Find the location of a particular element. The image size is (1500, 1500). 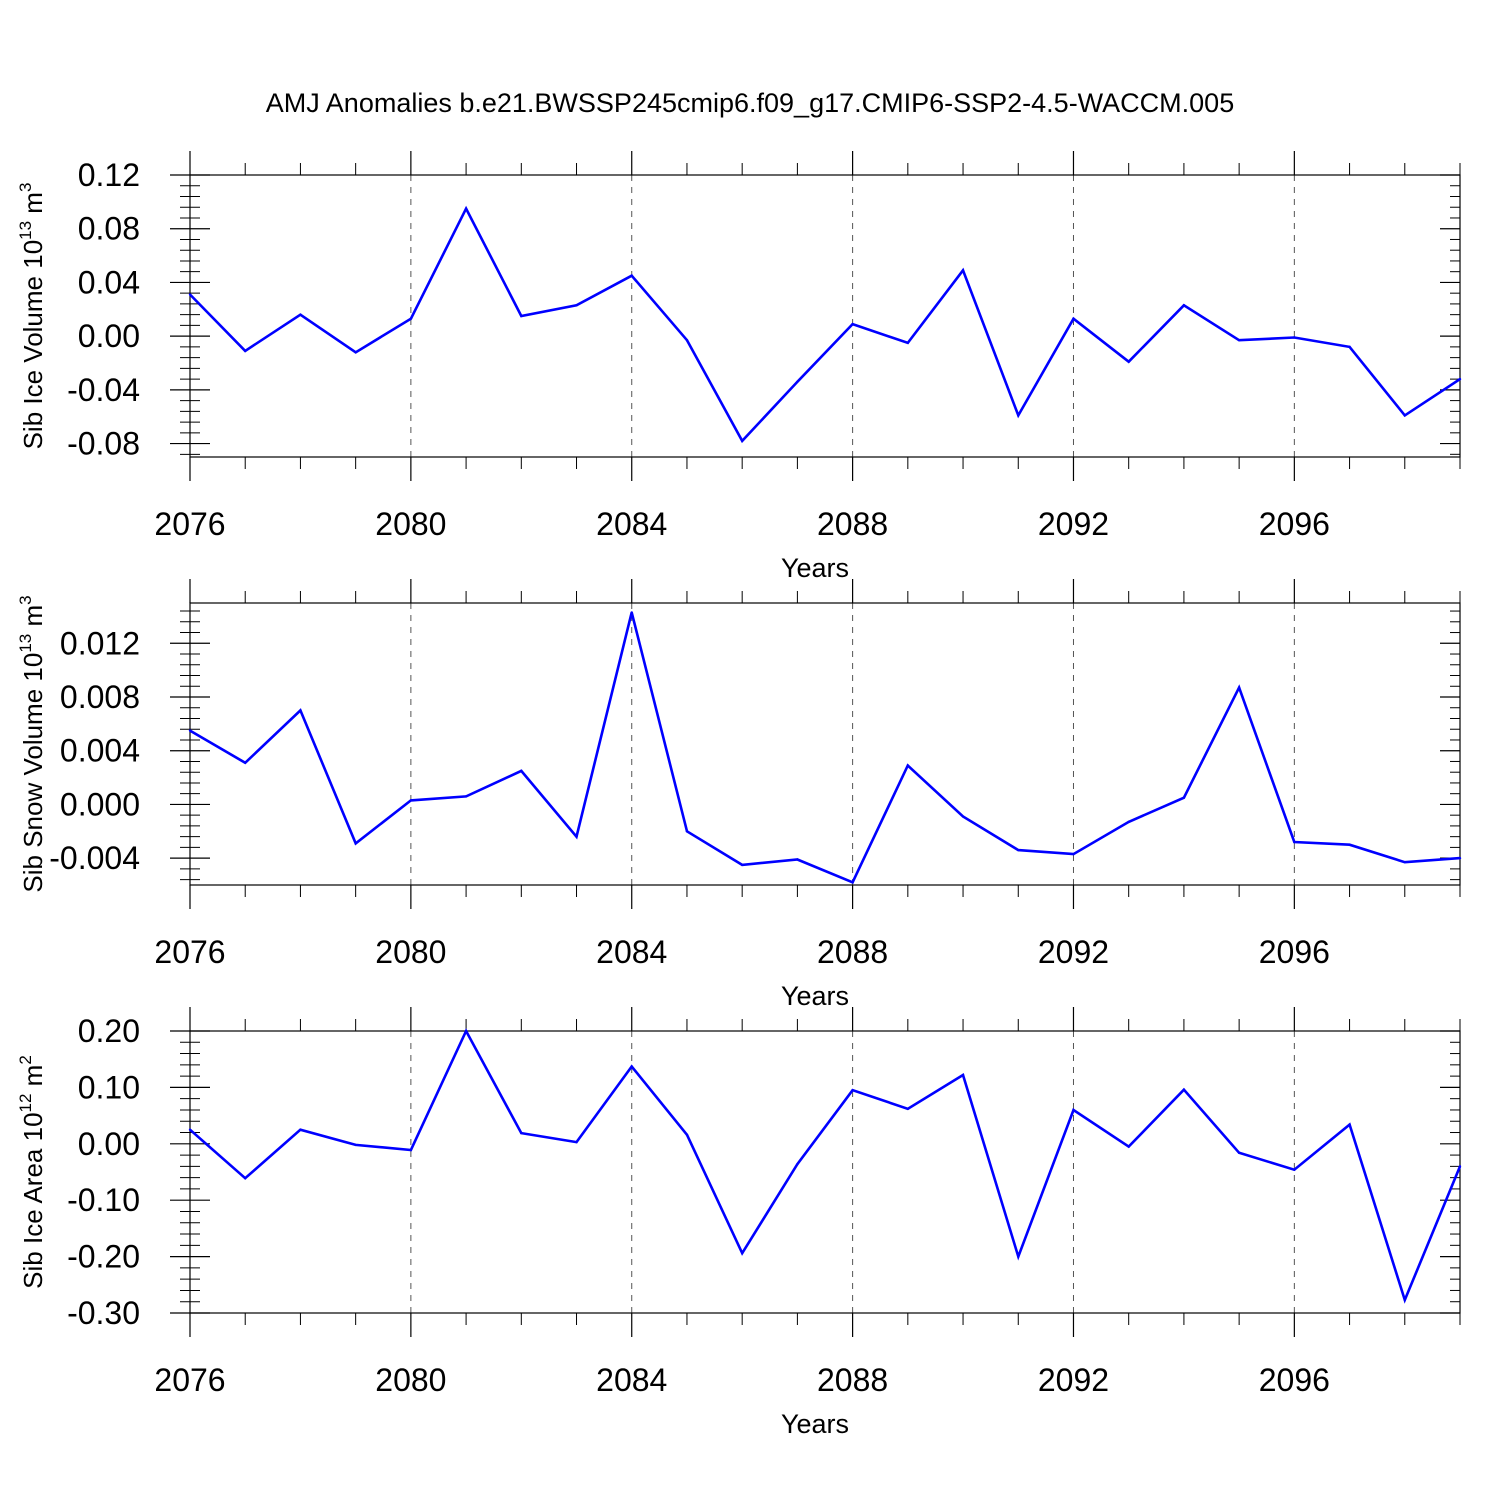

y-axis-label: Sib Ice Volume 1013 m3 is located at coordinates (32, 316).